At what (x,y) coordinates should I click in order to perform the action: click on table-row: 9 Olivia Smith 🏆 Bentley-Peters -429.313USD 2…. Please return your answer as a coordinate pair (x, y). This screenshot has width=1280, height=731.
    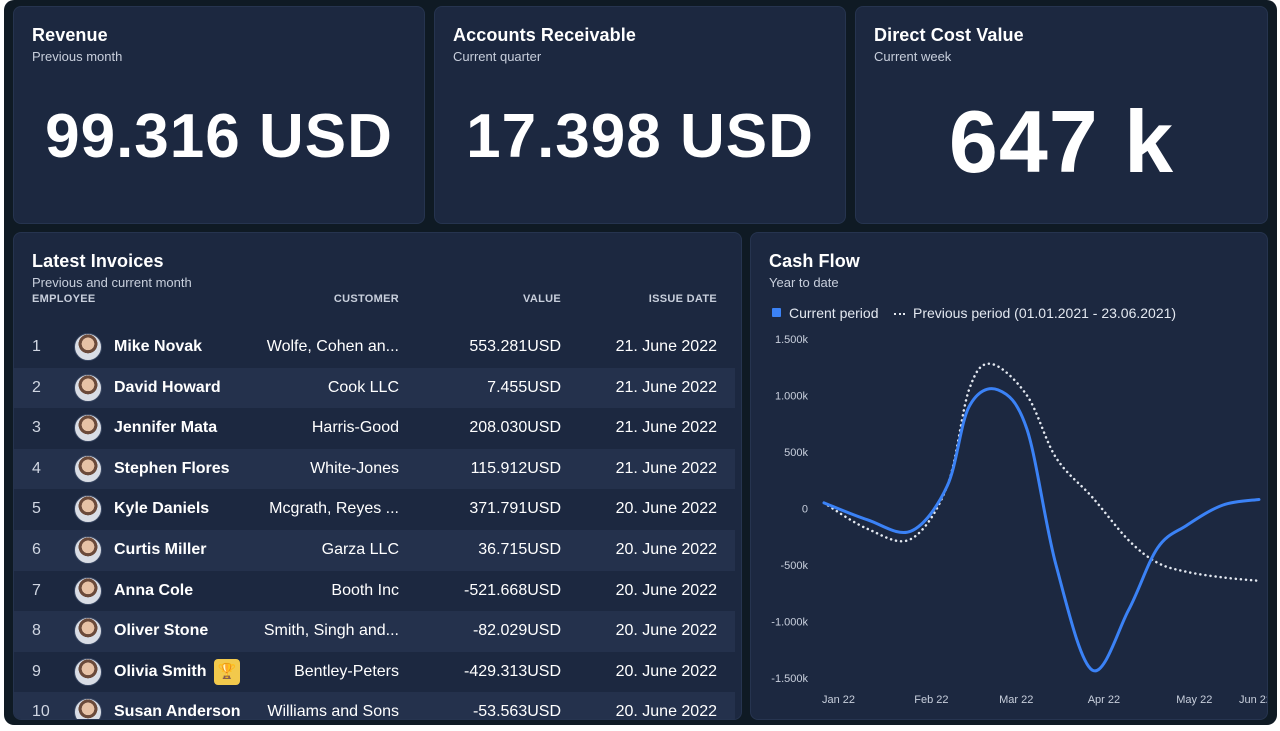
    Looking at the image, I should click on (374, 672).